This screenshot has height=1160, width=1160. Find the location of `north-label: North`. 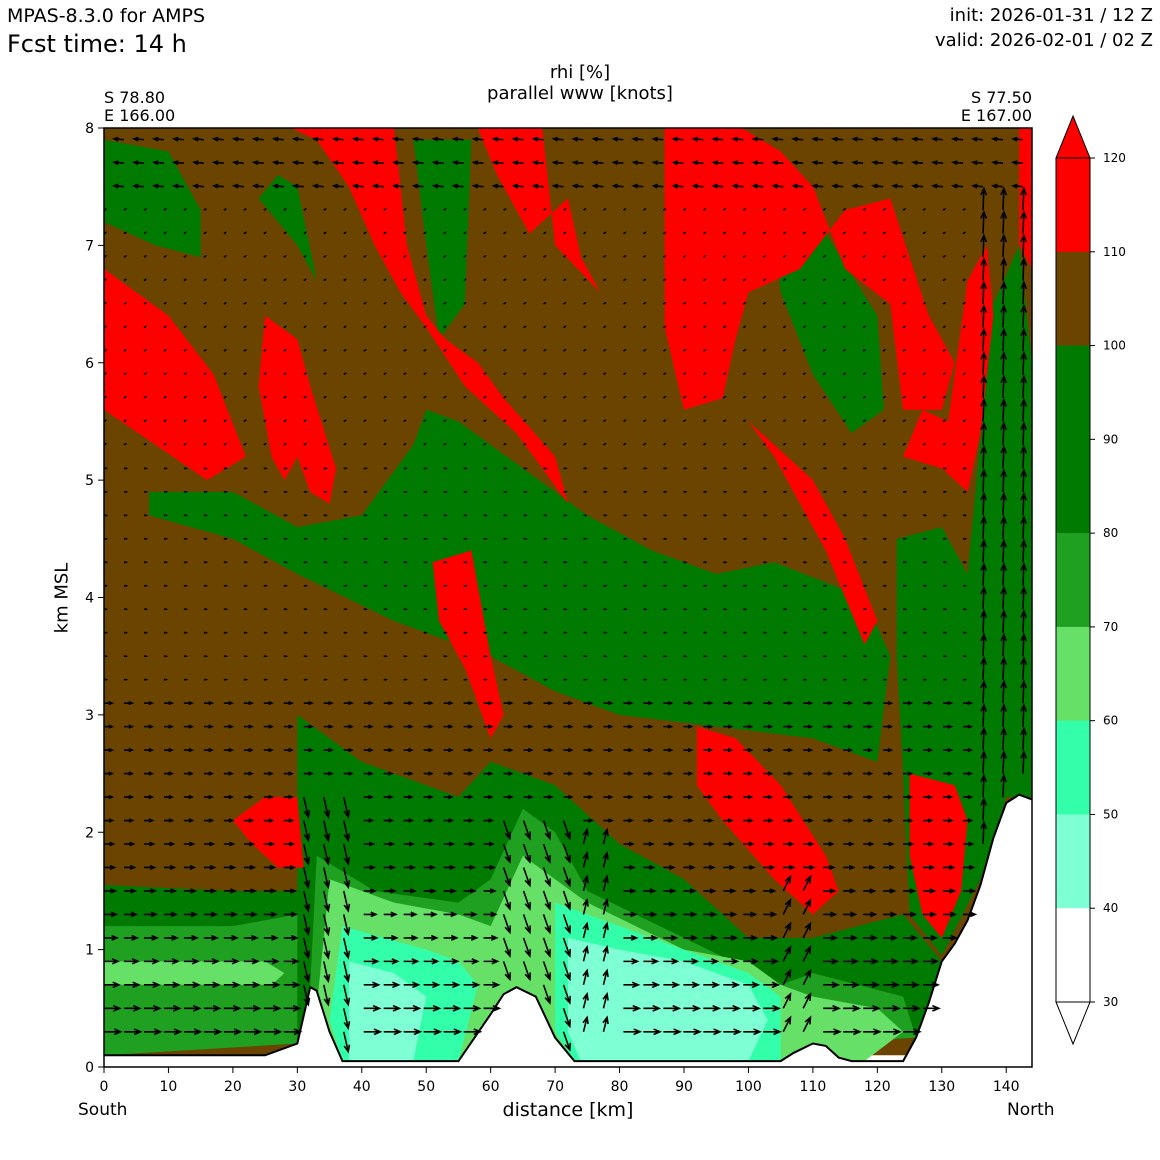

north-label: North is located at coordinates (1031, 1110).